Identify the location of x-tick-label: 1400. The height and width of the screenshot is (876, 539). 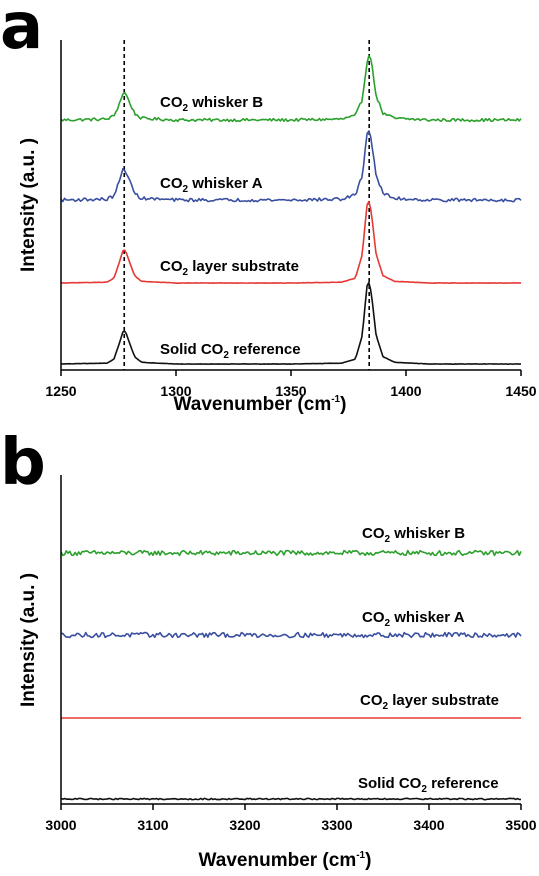
(405, 391).